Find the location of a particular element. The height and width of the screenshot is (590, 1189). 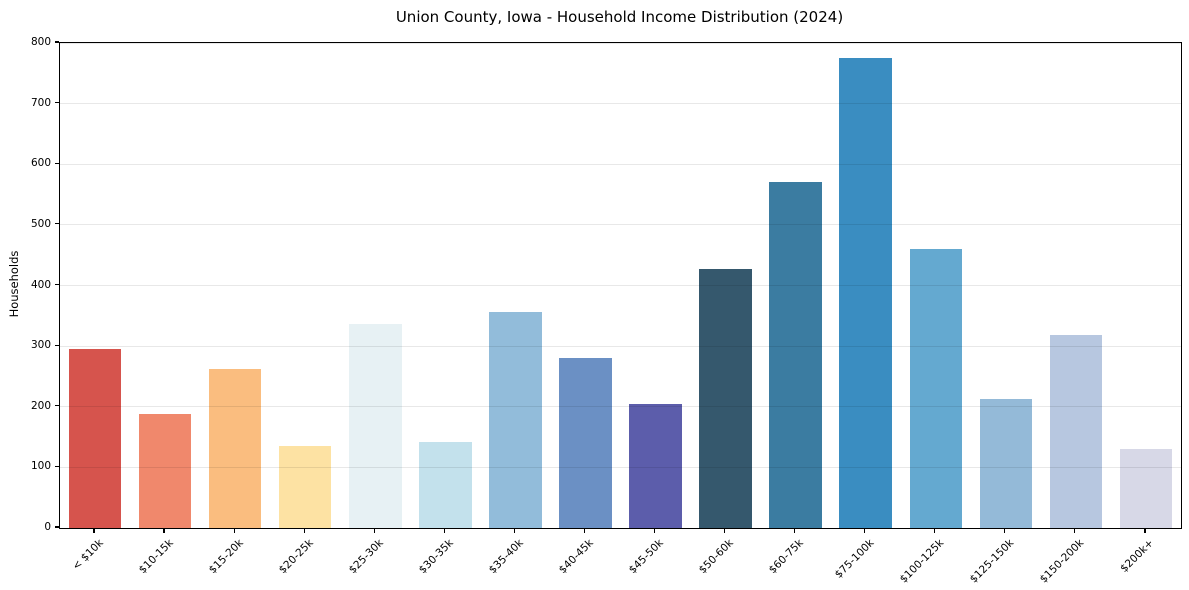

y-tick-label-700: 700 is located at coordinates (40, 102).